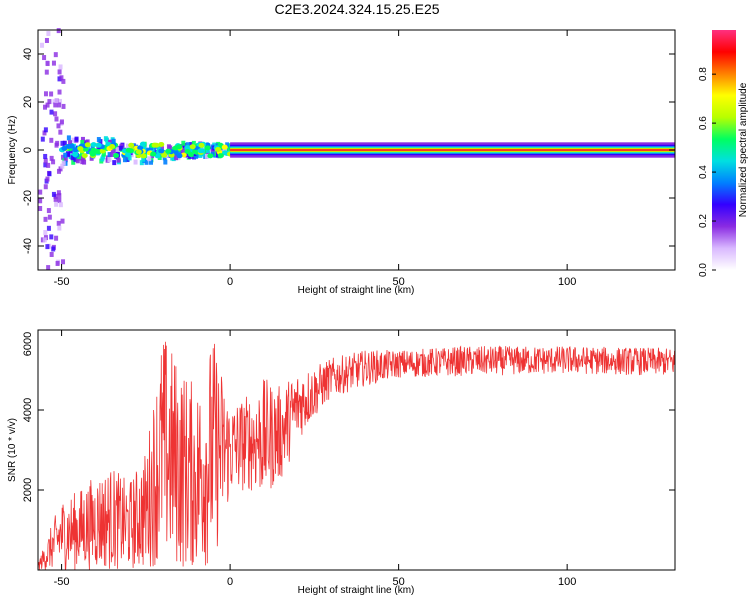  I want to click on spectrogram-y-label: Frequency (Hz), so click(12, 150).